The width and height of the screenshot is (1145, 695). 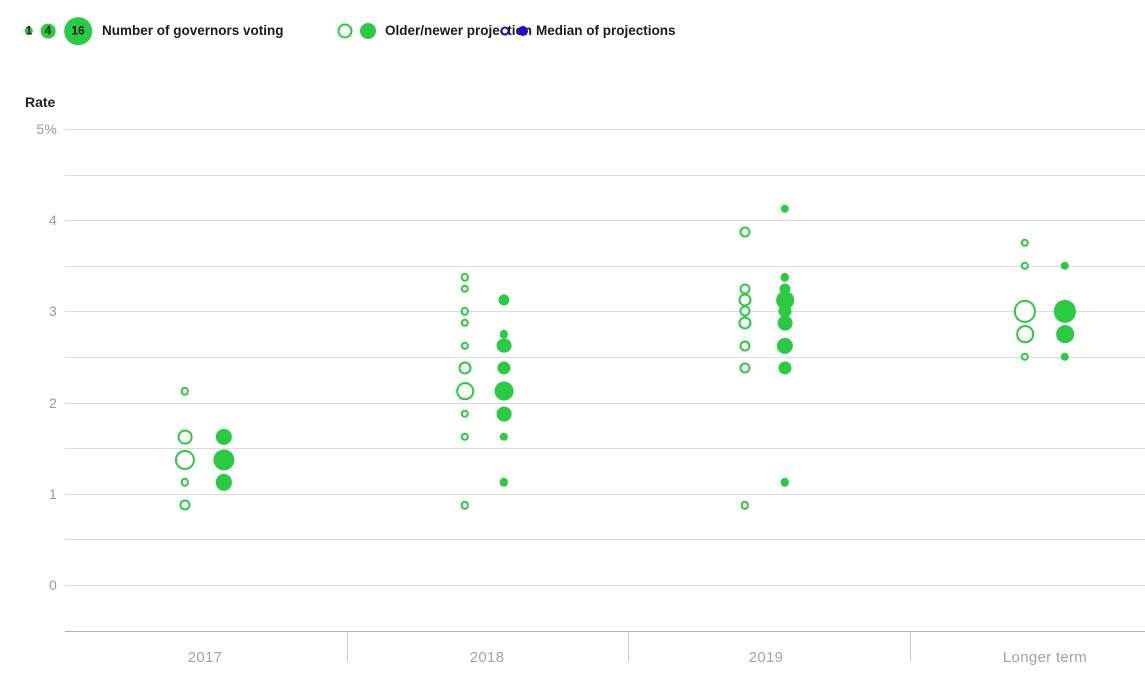 What do you see at coordinates (766, 657) in the screenshot?
I see `x-category-label: 2019` at bounding box center [766, 657].